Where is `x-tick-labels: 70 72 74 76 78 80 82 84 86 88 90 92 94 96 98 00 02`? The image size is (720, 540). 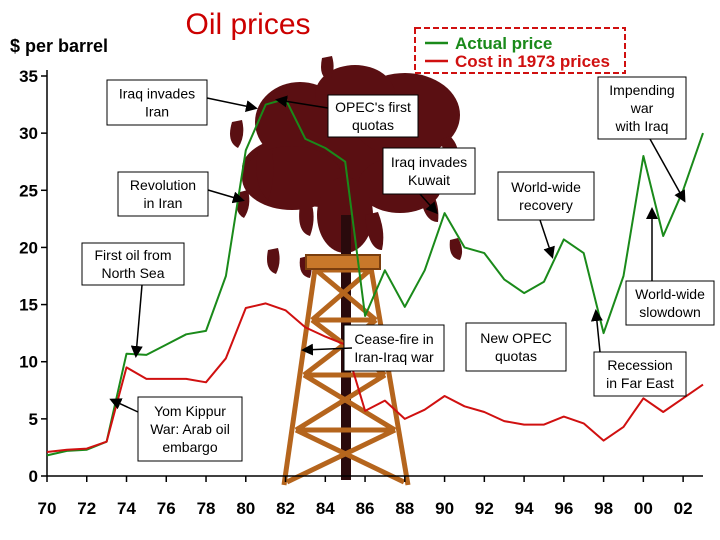
x-tick-labels: 70 72 74 76 78 80 82 84 86 88 90 92 94 96 98 00 02 is located at coordinates (365, 508).